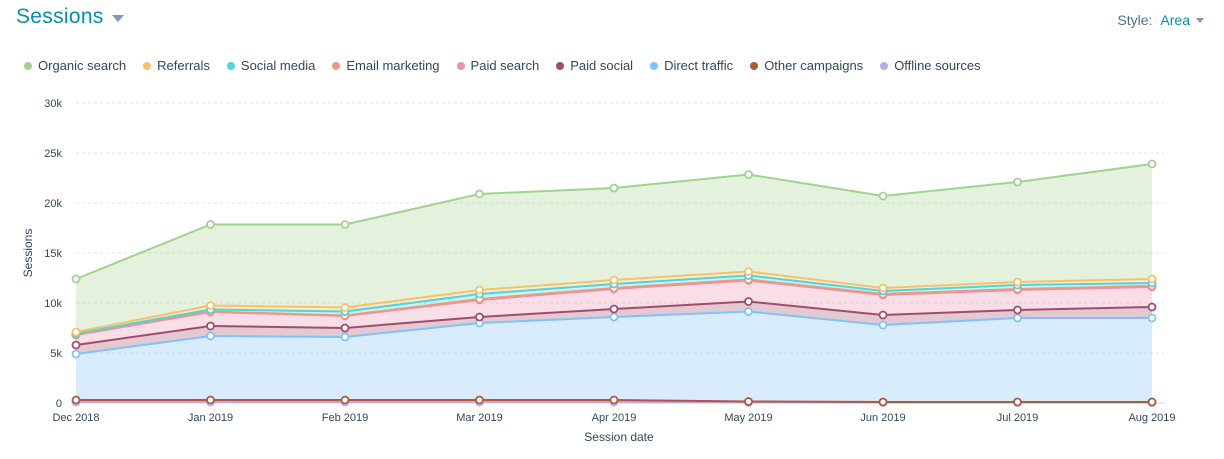  What do you see at coordinates (937, 65) in the screenshot?
I see `legend-label: Offline sources` at bounding box center [937, 65].